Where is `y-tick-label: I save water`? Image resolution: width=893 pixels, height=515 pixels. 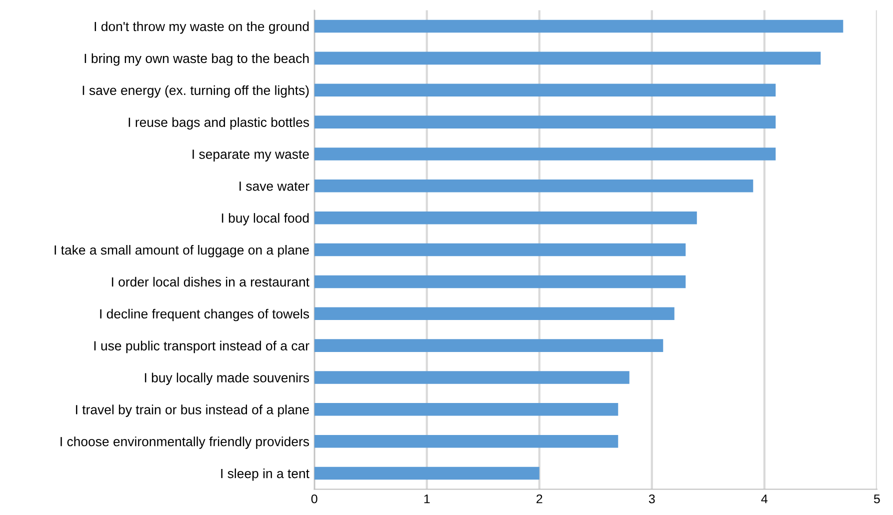 y-tick-label: I save water is located at coordinates (275, 186).